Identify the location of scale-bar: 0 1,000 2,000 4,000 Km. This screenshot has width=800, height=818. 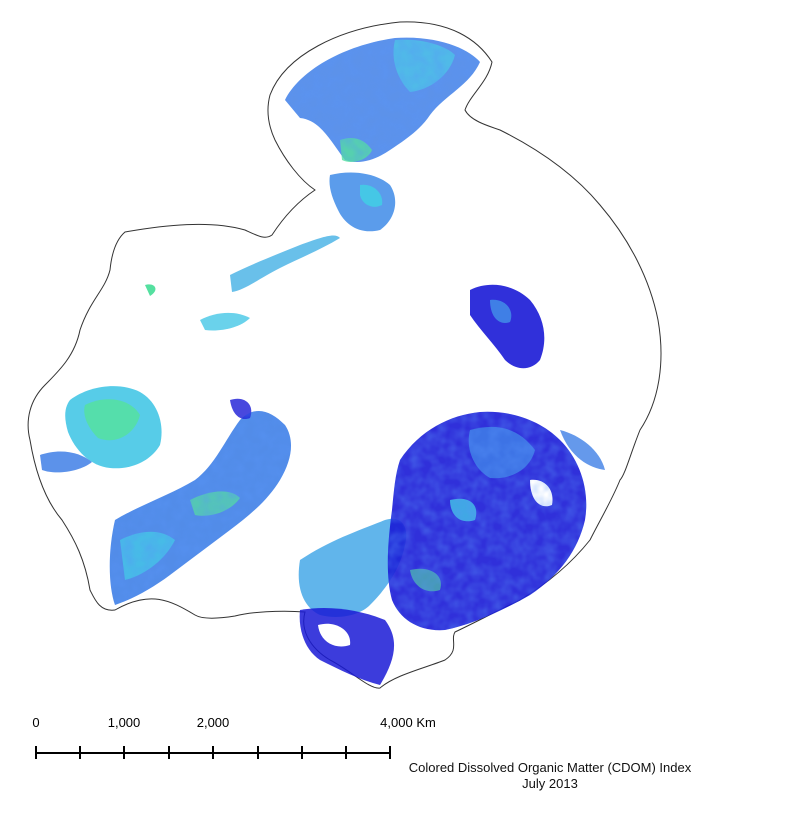
(218, 740).